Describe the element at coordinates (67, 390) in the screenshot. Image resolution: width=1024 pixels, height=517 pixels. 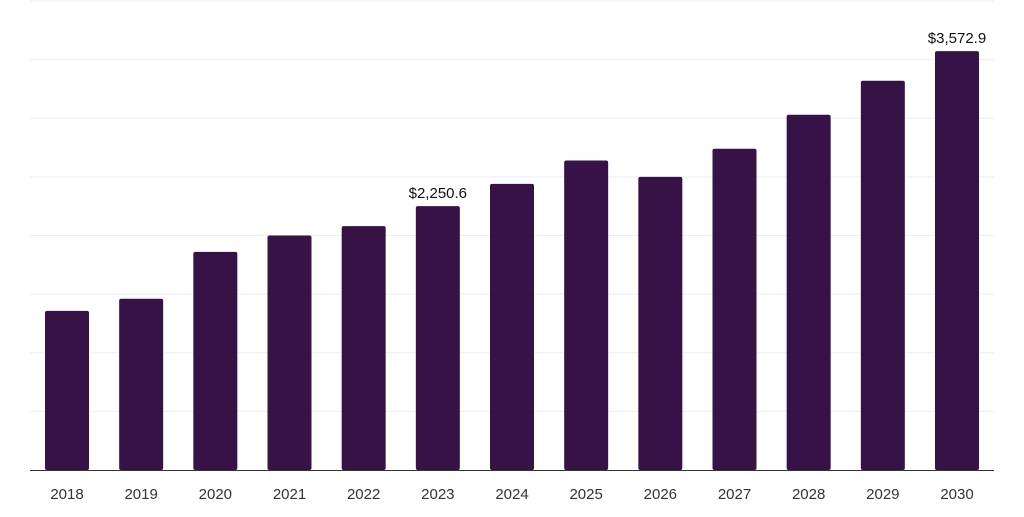
I see `bar-2018` at that location.